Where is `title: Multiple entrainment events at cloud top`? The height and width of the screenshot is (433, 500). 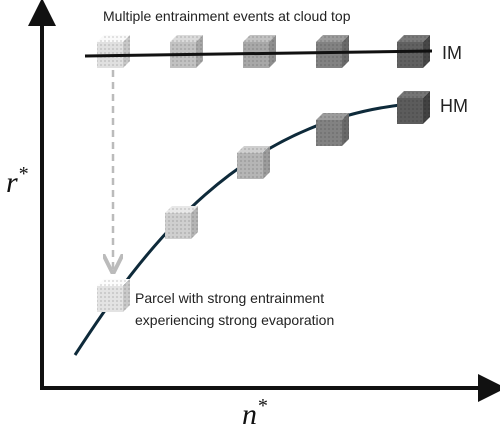
title: Multiple entrainment events at cloud top is located at coordinates (227, 16).